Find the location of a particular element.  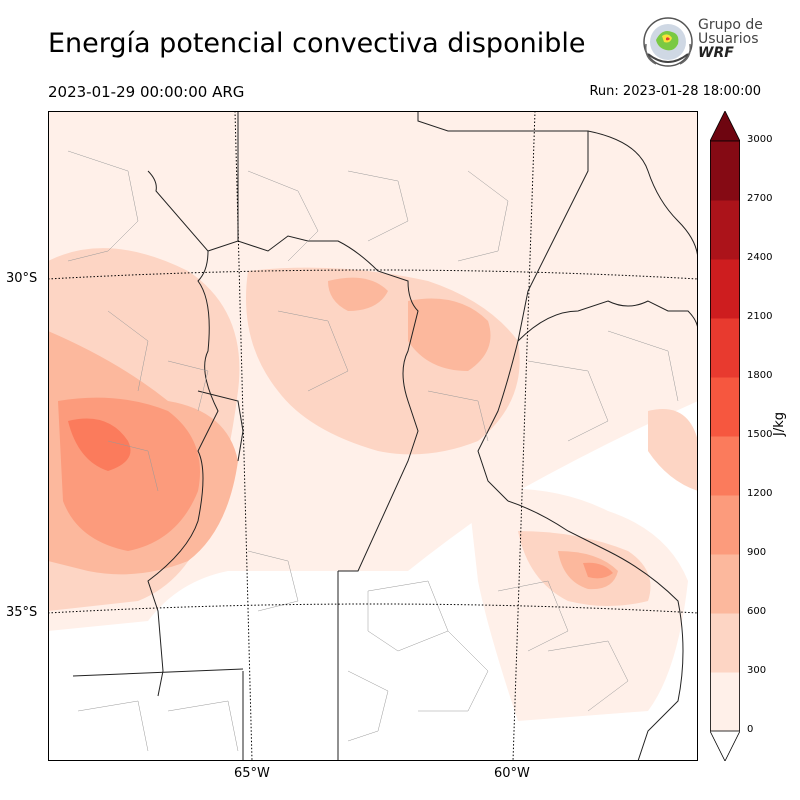

run-time: Run: 2023-01-28 18:00:00 is located at coordinates (675, 91).